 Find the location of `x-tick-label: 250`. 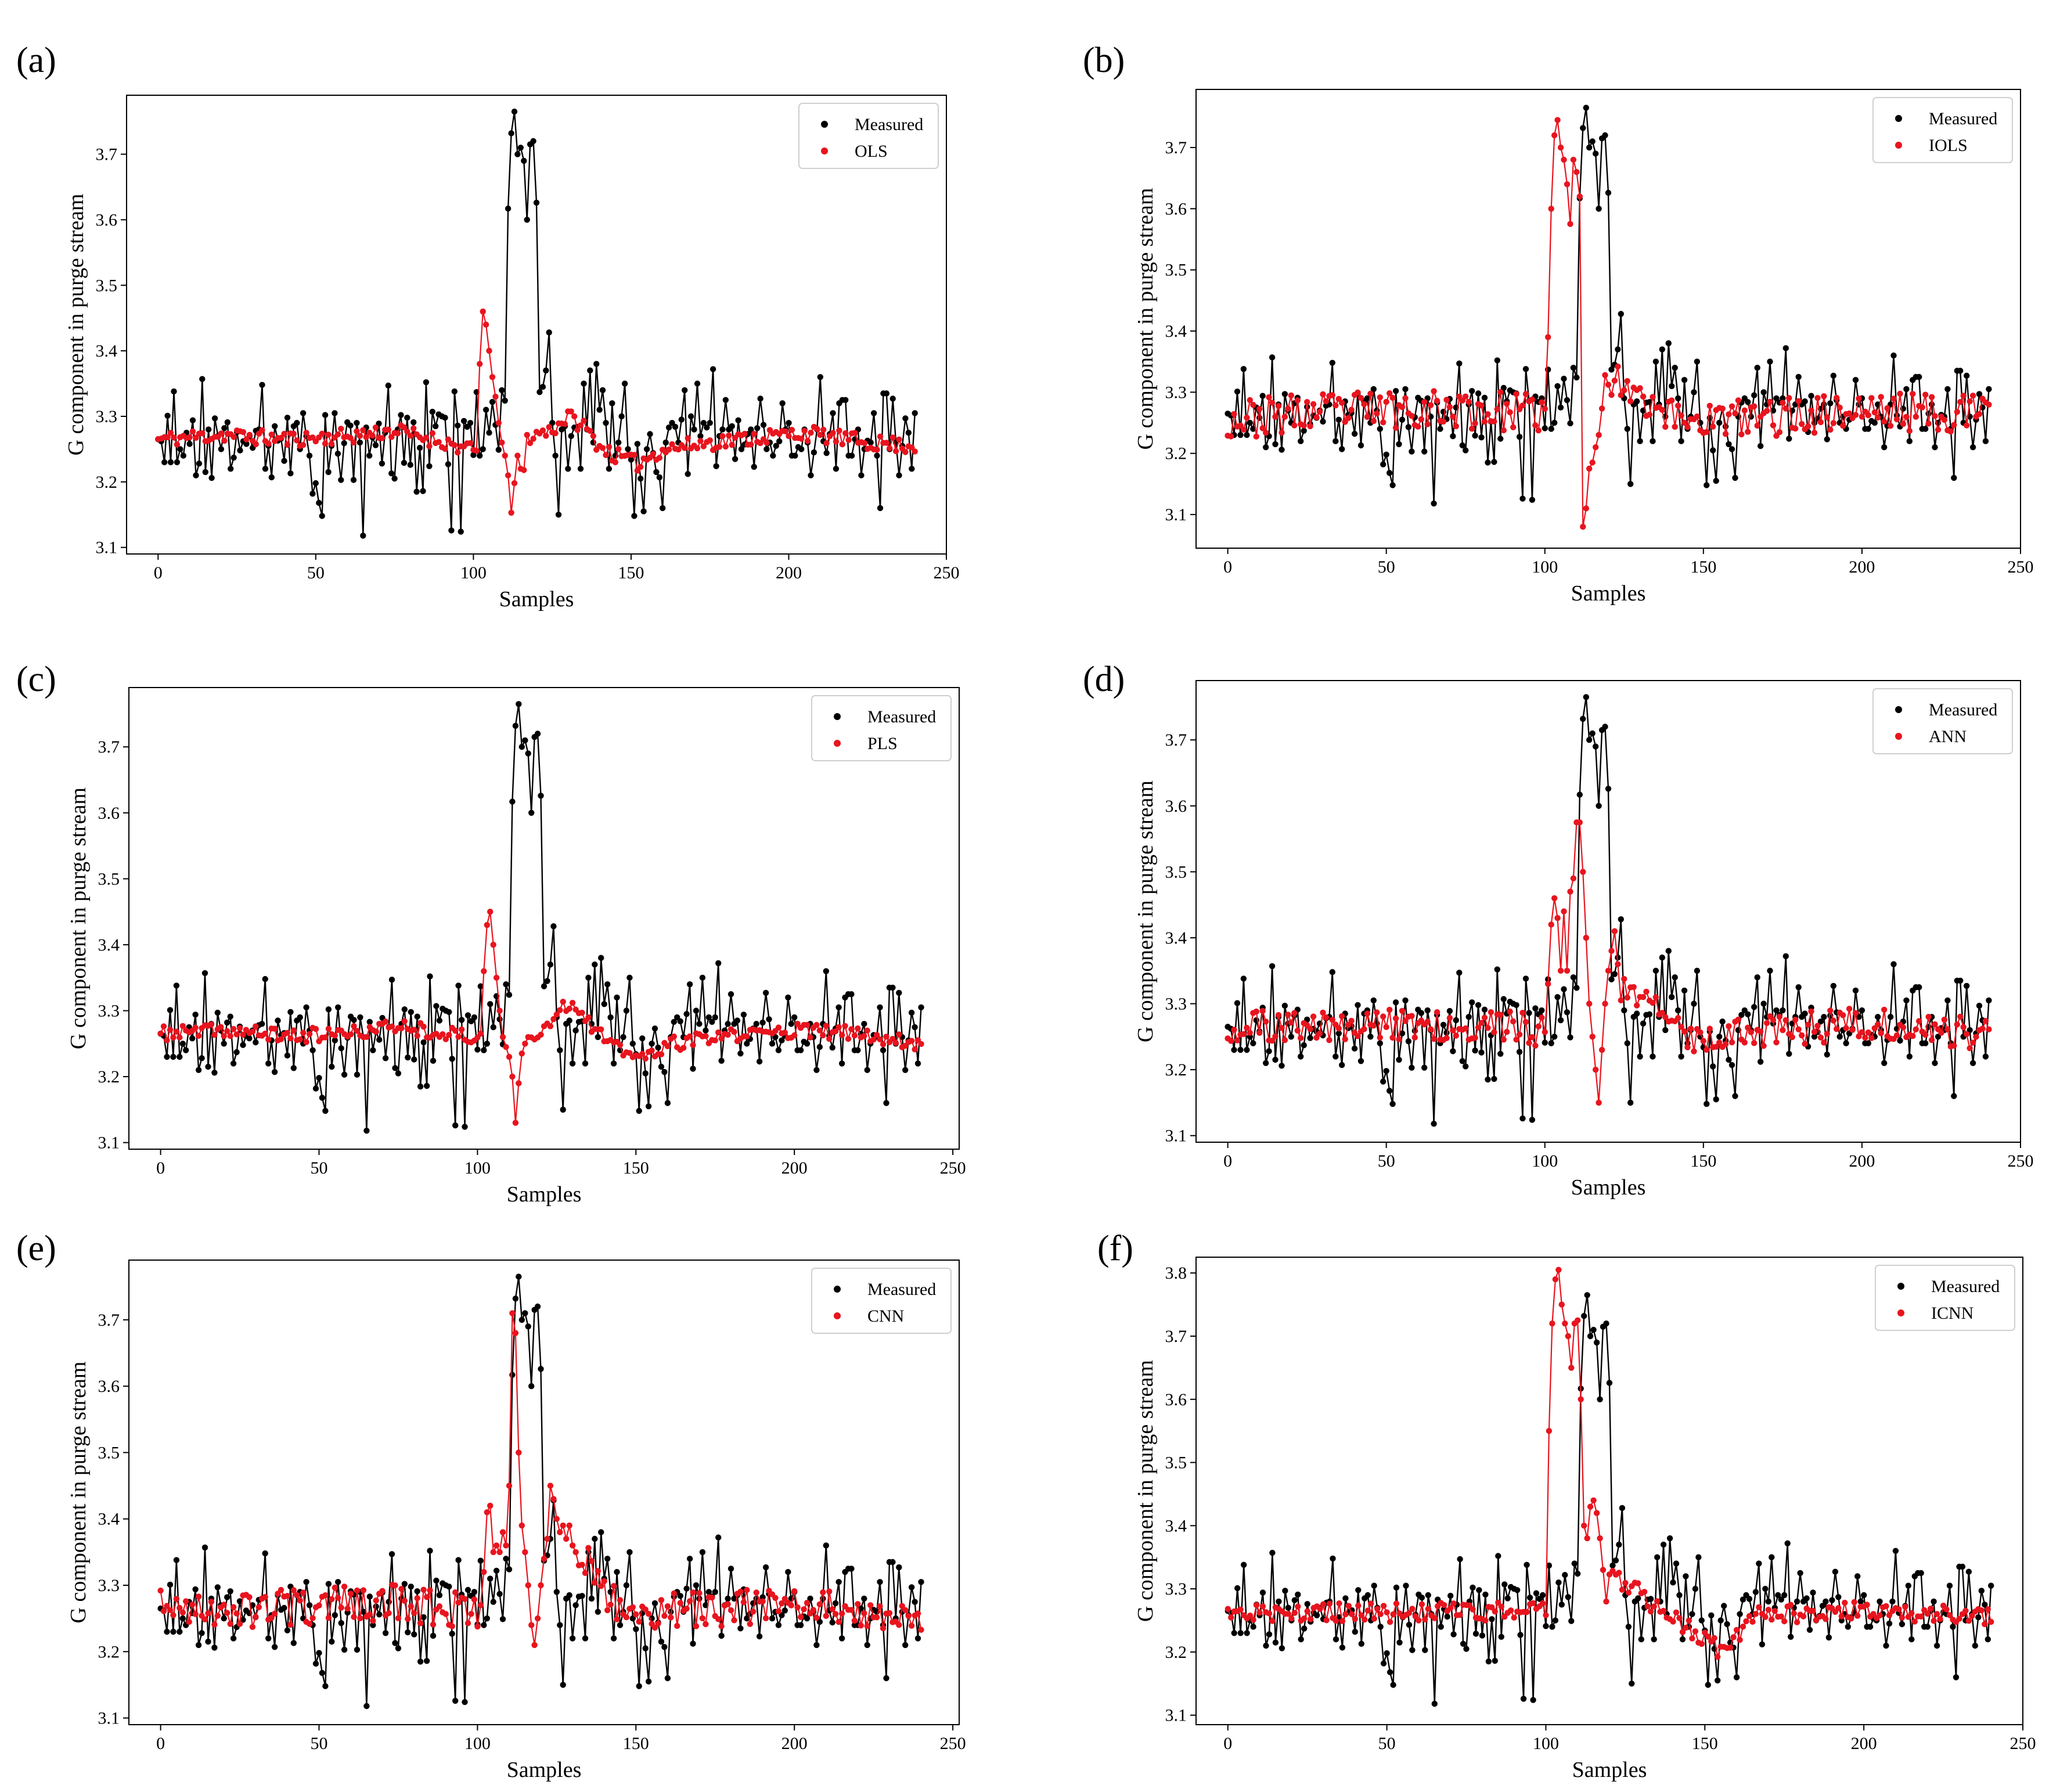

x-tick-label: 250 is located at coordinates (953, 1168).